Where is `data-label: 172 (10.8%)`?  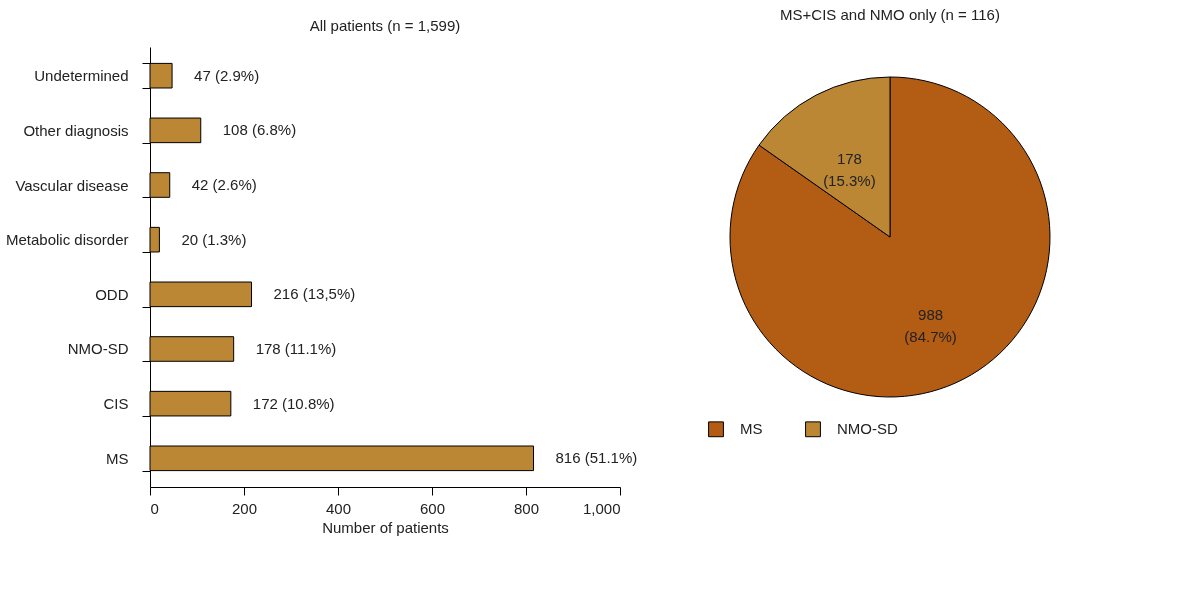 data-label: 172 (10.8%) is located at coordinates (293, 403).